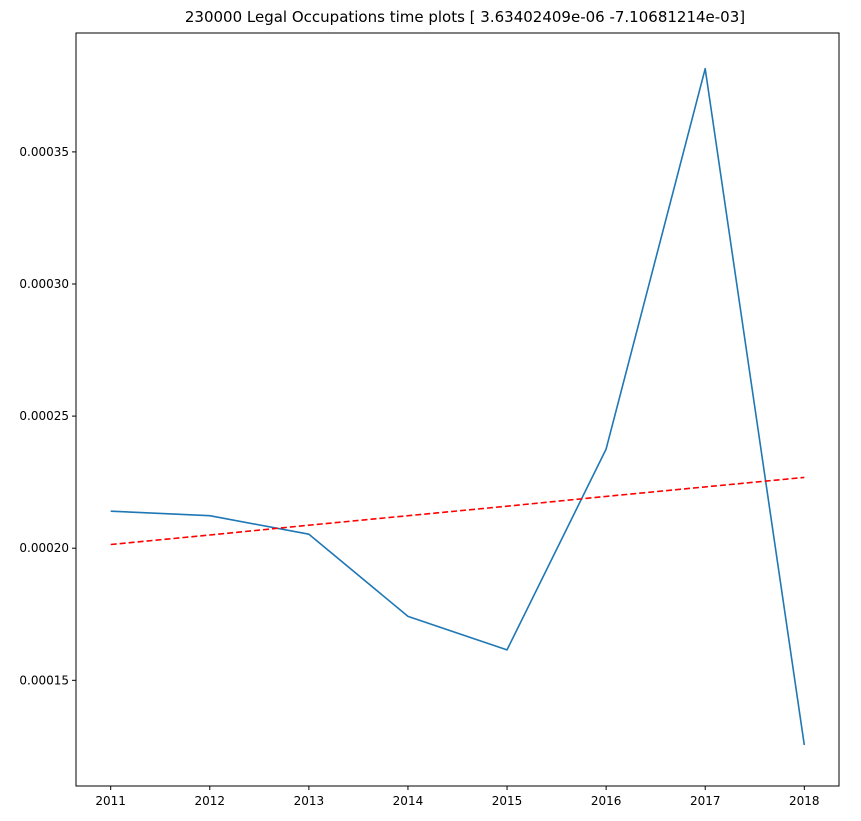 Image resolution: width=861 pixels, height=821 pixels. What do you see at coordinates (44, 680) in the screenshot?
I see `y-tick-label: 0.00015` at bounding box center [44, 680].